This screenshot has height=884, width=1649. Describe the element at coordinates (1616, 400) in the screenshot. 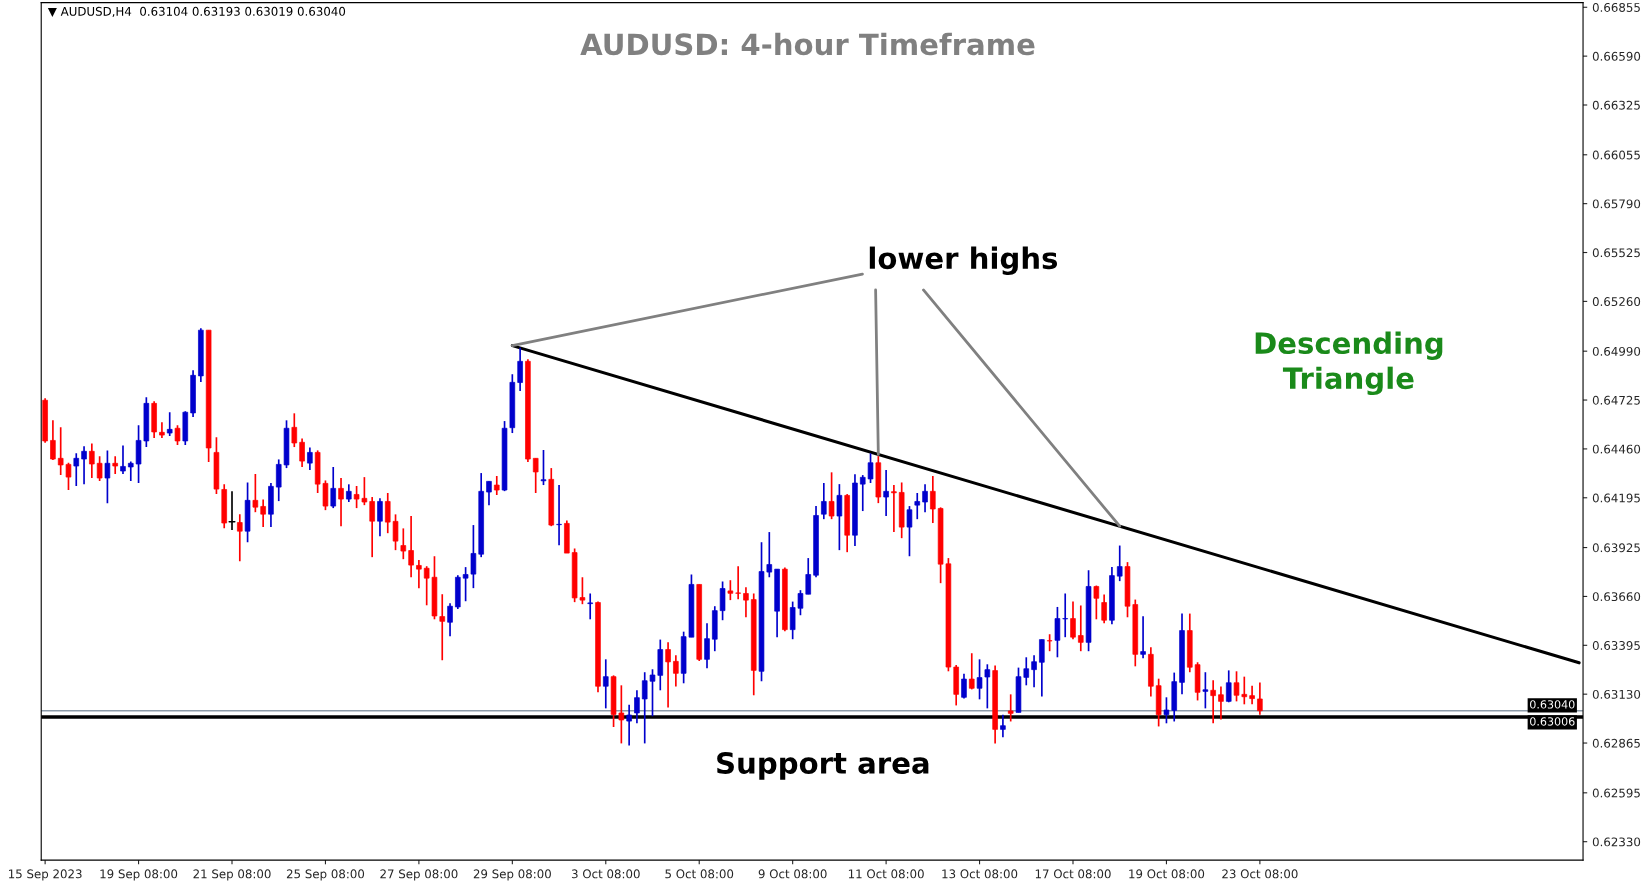

I see `y-tick-label: 0.64725` at that location.